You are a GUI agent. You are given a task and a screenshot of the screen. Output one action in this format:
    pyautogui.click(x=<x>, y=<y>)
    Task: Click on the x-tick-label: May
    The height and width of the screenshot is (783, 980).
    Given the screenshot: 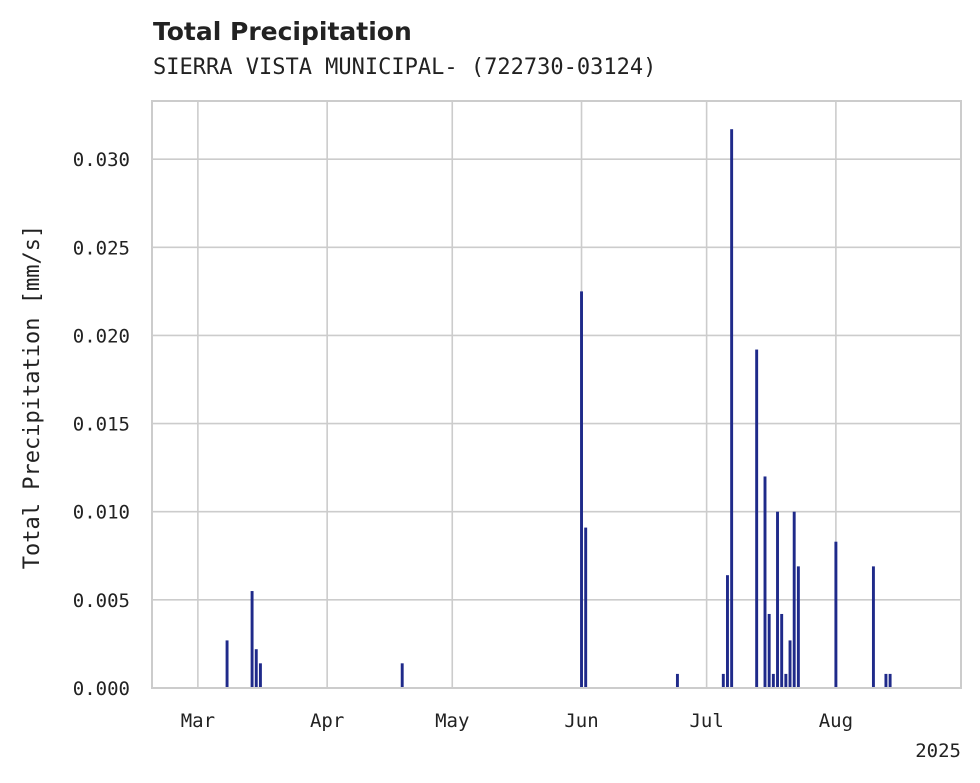 What is the action you would take?
    pyautogui.click(x=452, y=721)
    